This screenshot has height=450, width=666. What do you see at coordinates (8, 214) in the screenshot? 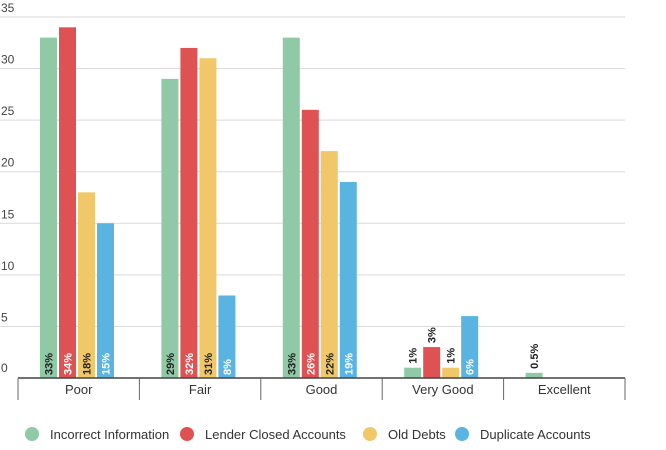
I see `y-tick-label: 15` at bounding box center [8, 214].